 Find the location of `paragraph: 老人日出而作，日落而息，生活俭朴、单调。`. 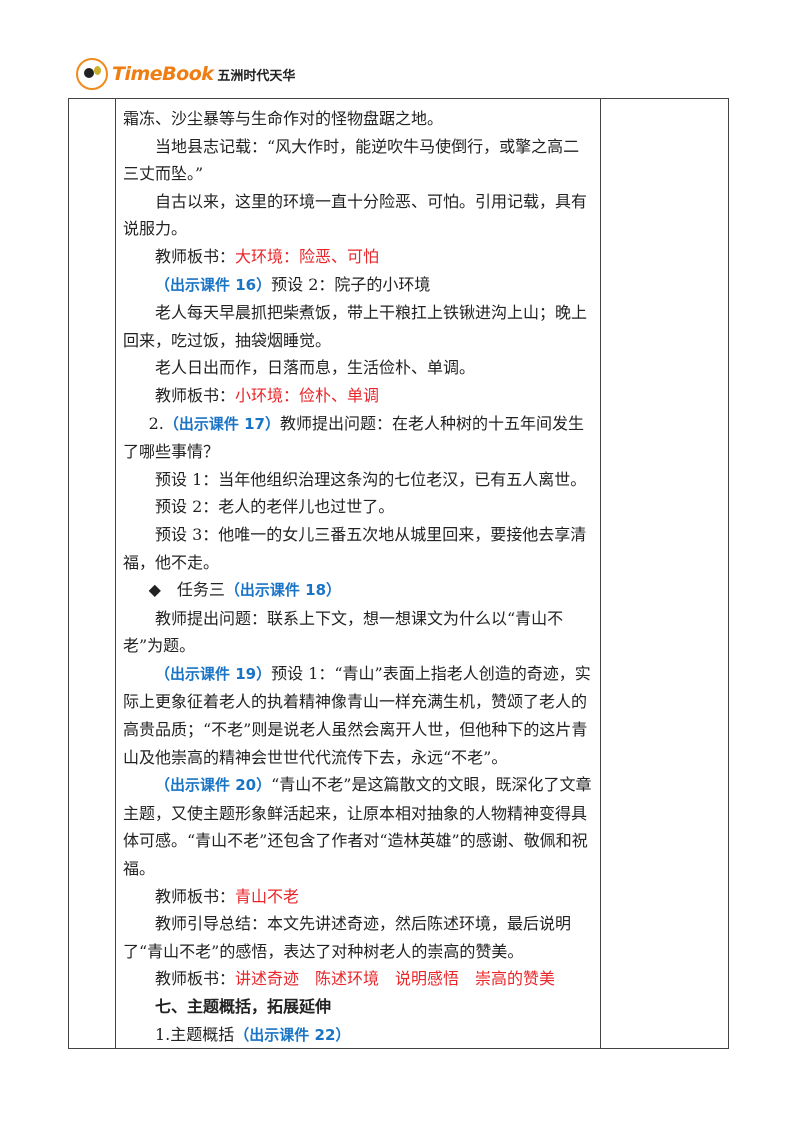

paragraph: 老人日出而作，日落而息，生活俭朴、单调。 is located at coordinates (359, 368).